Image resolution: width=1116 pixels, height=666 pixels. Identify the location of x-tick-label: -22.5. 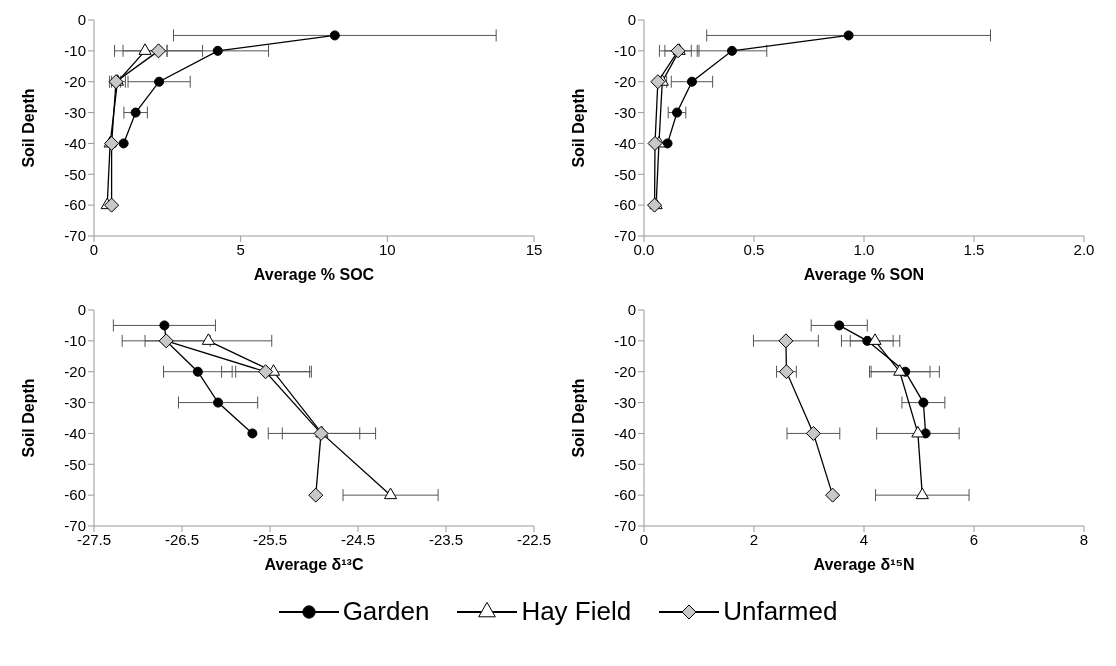
(534, 539).